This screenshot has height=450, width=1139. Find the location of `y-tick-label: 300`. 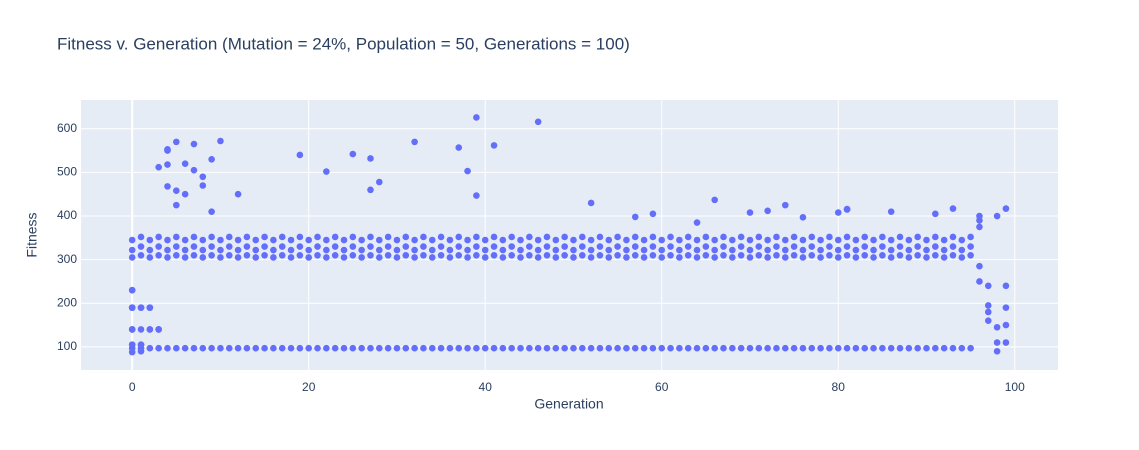

y-tick-label: 300 is located at coordinates (67, 259).